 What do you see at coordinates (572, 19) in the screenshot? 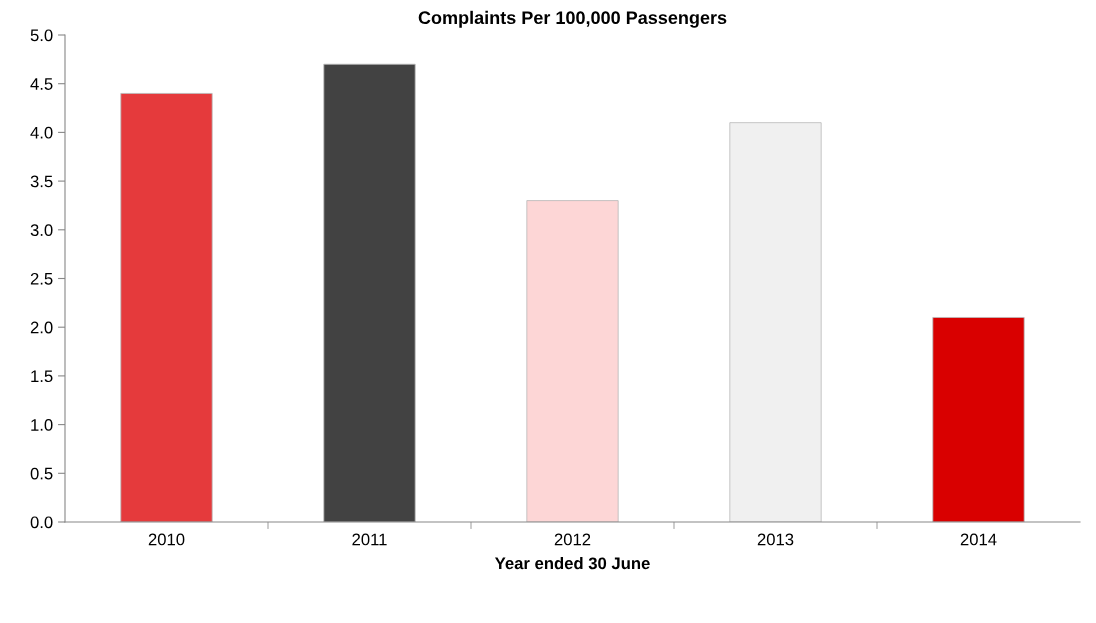
I see `chart-title: Complaints Per 100,000 Passengers` at bounding box center [572, 19].